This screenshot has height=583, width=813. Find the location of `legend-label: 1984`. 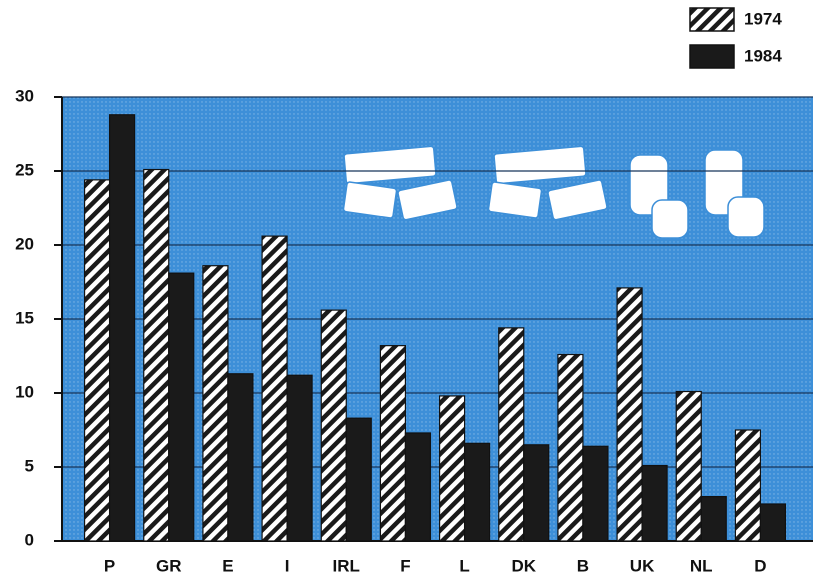

legend-label: 1984 is located at coordinates (763, 55).